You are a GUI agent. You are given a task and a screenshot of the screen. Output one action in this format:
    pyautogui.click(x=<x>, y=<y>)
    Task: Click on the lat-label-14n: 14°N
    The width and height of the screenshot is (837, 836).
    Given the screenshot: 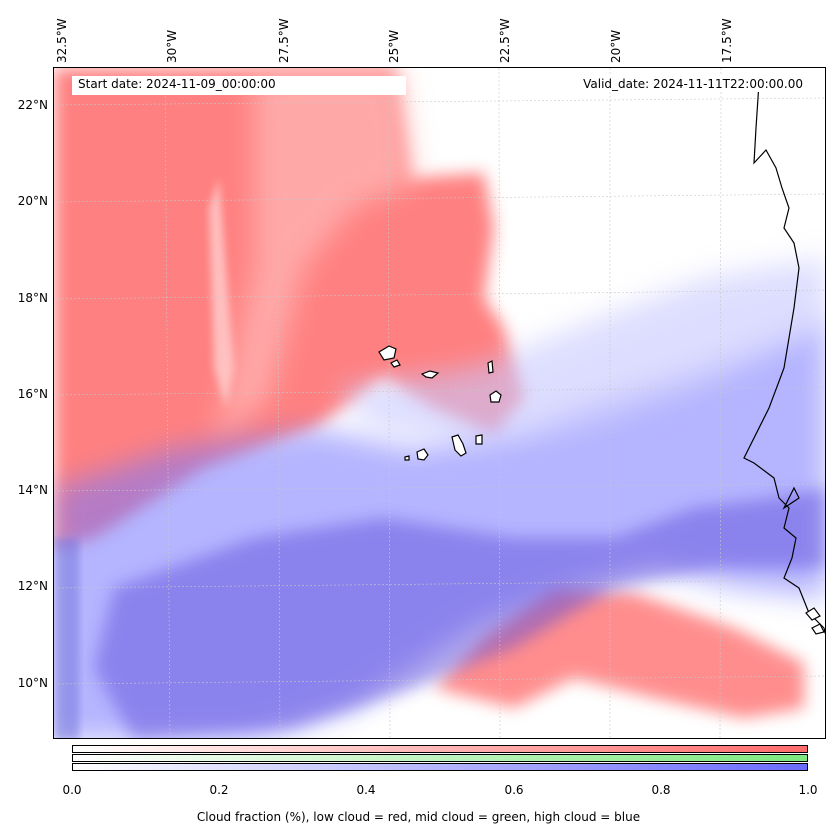 What is the action you would take?
    pyautogui.click(x=32, y=490)
    